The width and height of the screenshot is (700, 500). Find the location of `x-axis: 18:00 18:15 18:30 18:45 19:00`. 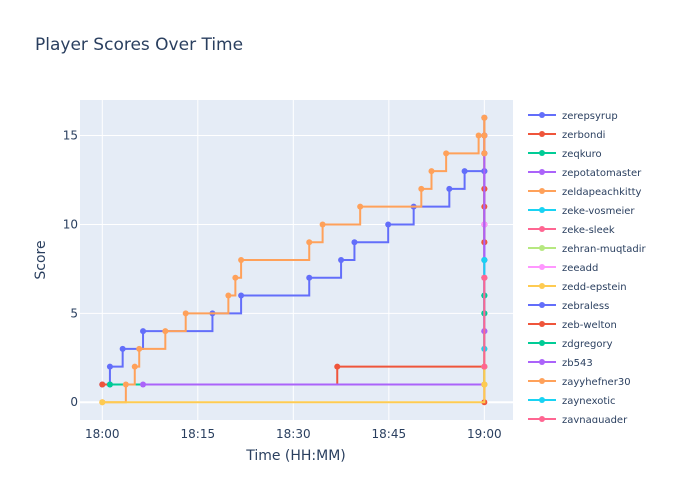

x-axis: 18:00 18:15 18:30 18:45 19:00 is located at coordinates (293, 434).